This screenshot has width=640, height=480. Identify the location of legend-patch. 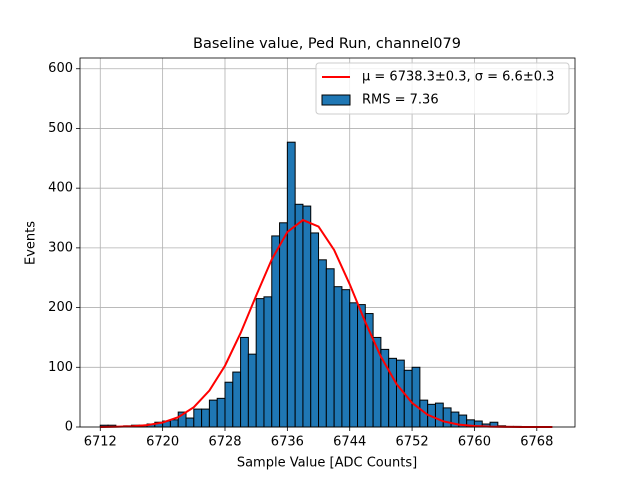
(336, 100).